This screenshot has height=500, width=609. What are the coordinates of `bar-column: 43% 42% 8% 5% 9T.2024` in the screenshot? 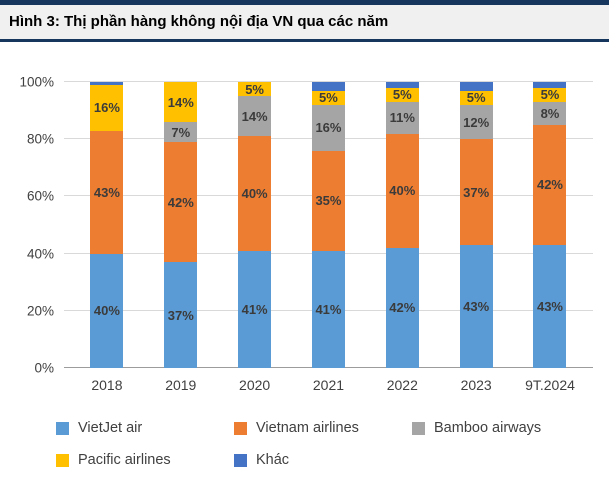 It's located at (550, 237).